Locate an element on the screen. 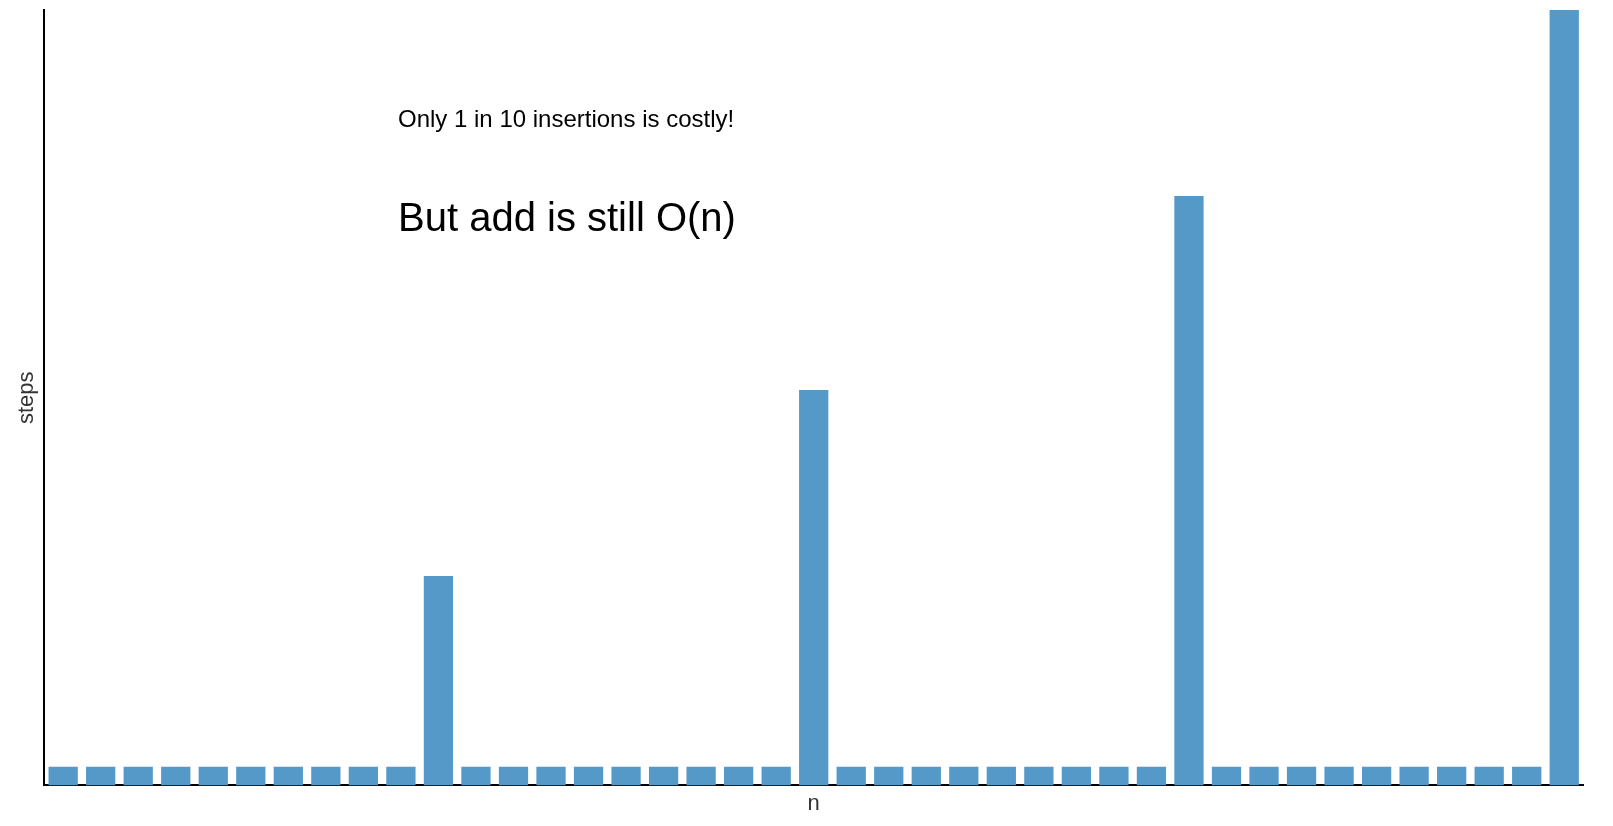  x-axis-title: n is located at coordinates (813, 802).